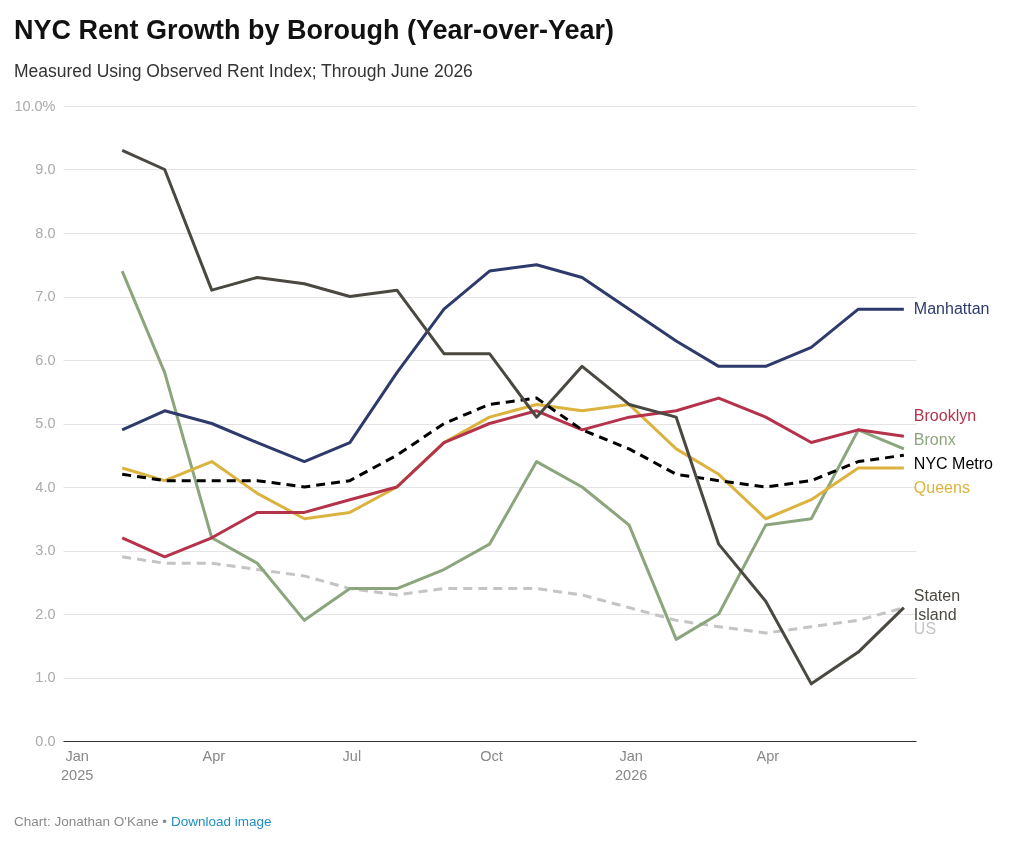 This screenshot has width=1024, height=846. I want to click on y-tick-label: 9.0, so click(45, 169).